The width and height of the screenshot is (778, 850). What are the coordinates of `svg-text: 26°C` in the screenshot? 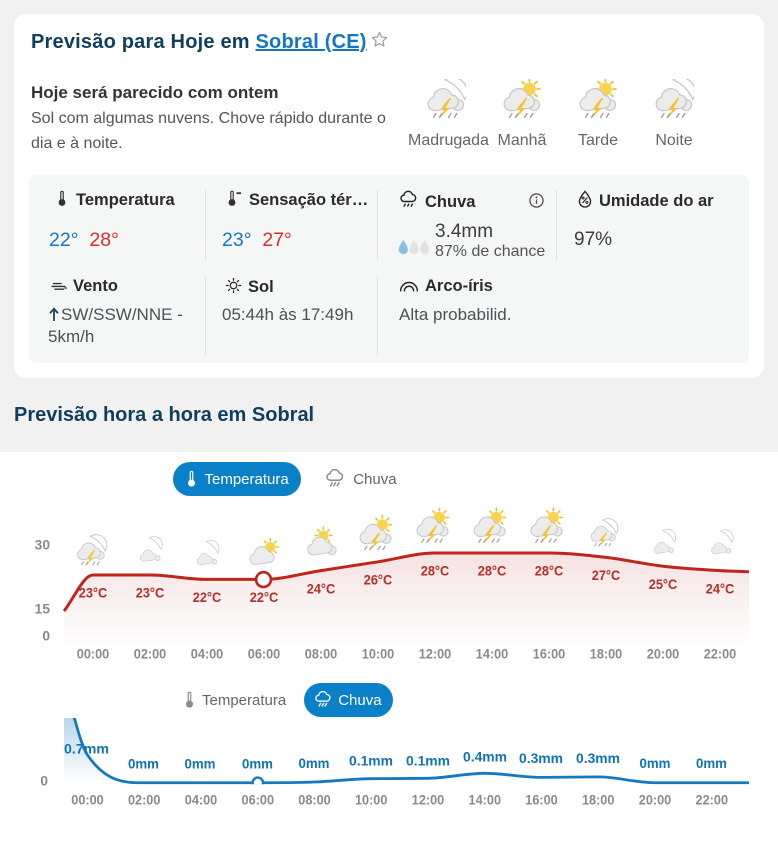 It's located at (378, 580).